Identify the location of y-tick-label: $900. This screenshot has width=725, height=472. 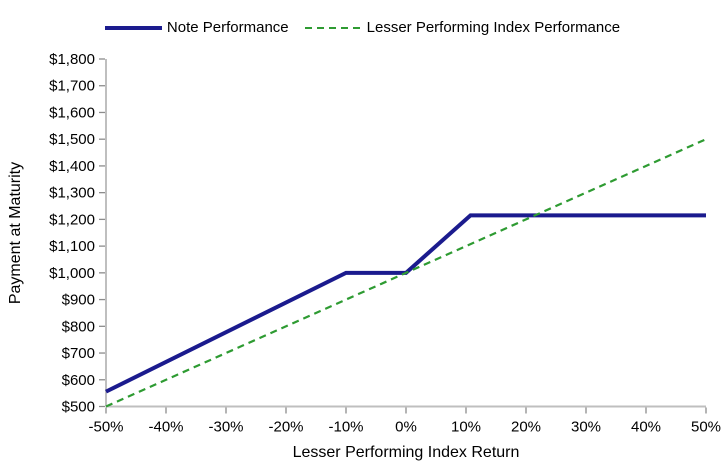
(78, 300).